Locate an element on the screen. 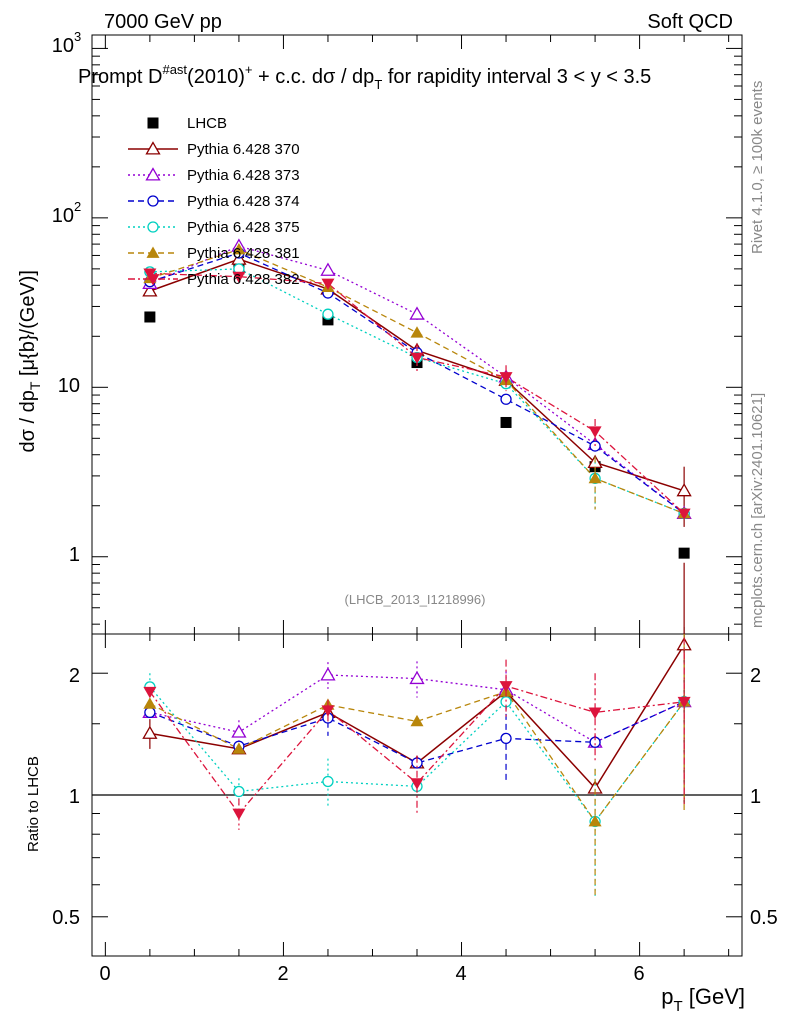  mcplots-label: mcplots.cern.ch [arXiv:2401.10621] is located at coordinates (757, 510).